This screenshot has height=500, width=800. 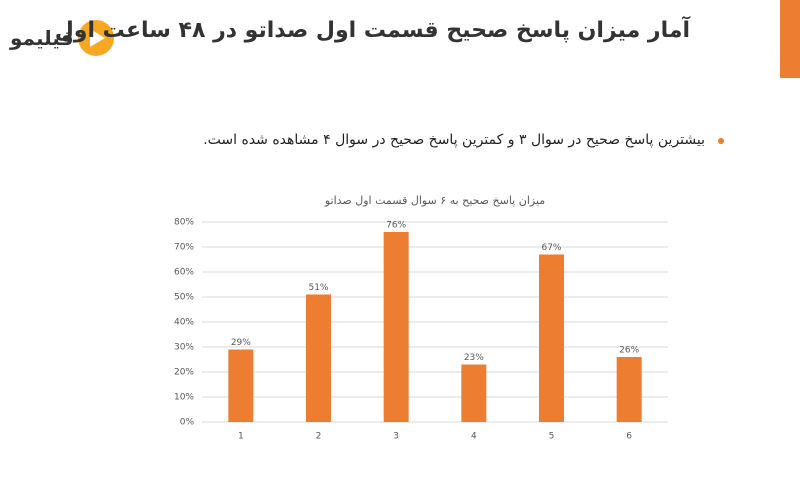 What do you see at coordinates (187, 423) in the screenshot?
I see `y-tick-label: 0%` at bounding box center [187, 423].